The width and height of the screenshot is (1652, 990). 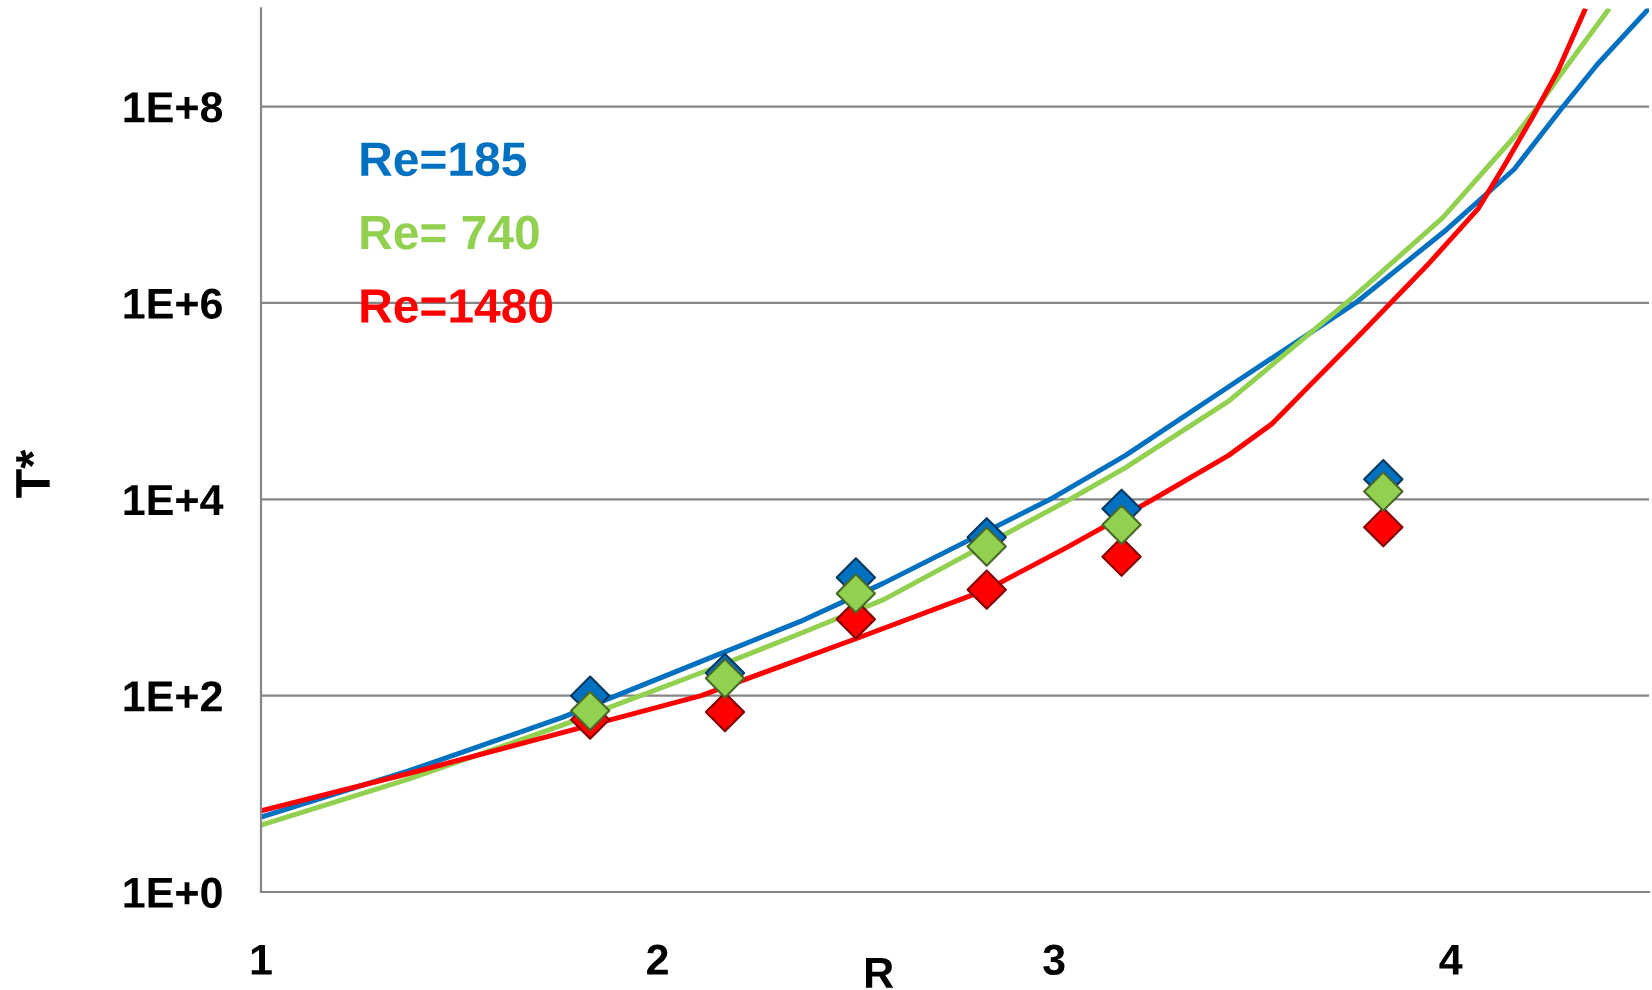 What do you see at coordinates (444, 159) in the screenshot?
I see `text: Re=185` at bounding box center [444, 159].